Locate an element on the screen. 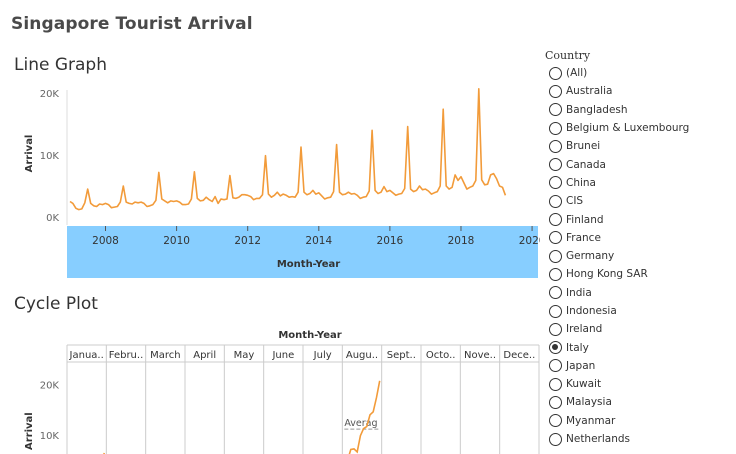  filter-option-label: Myanmar is located at coordinates (591, 420).